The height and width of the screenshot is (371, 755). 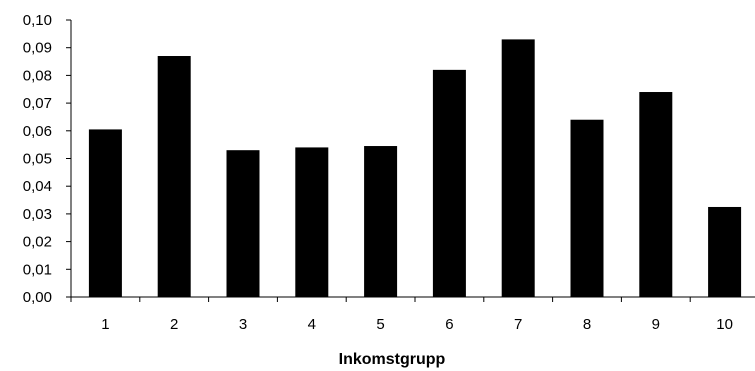 I want to click on y-tick-label: 0,06, so click(x=37, y=131).